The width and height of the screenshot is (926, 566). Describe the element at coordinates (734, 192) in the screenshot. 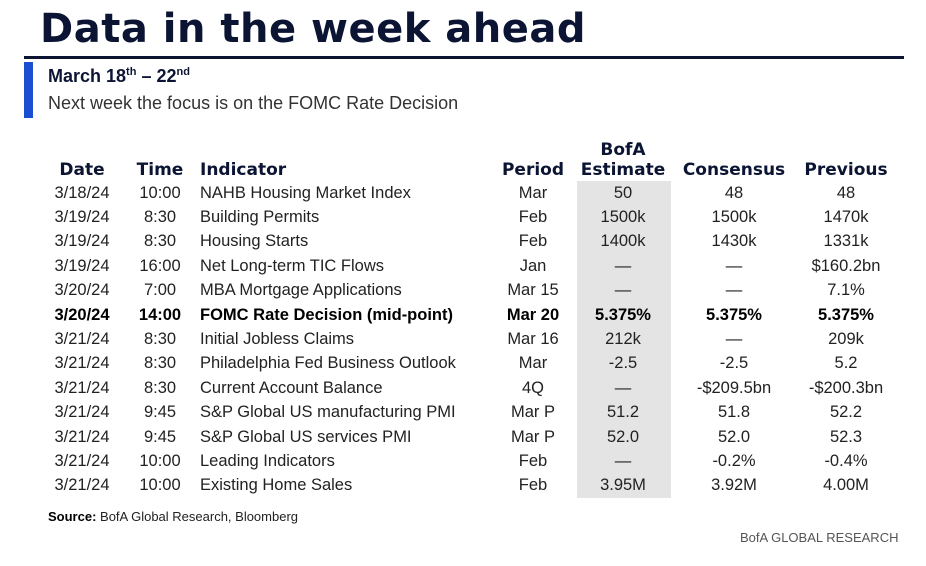

I see `cell-consensus: 48` at that location.